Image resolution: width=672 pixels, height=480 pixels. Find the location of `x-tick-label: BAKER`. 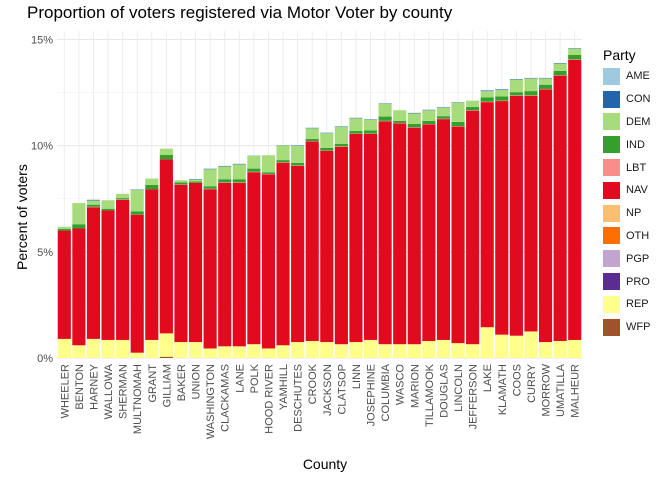

x-tick-label: BAKER is located at coordinates (182, 382).